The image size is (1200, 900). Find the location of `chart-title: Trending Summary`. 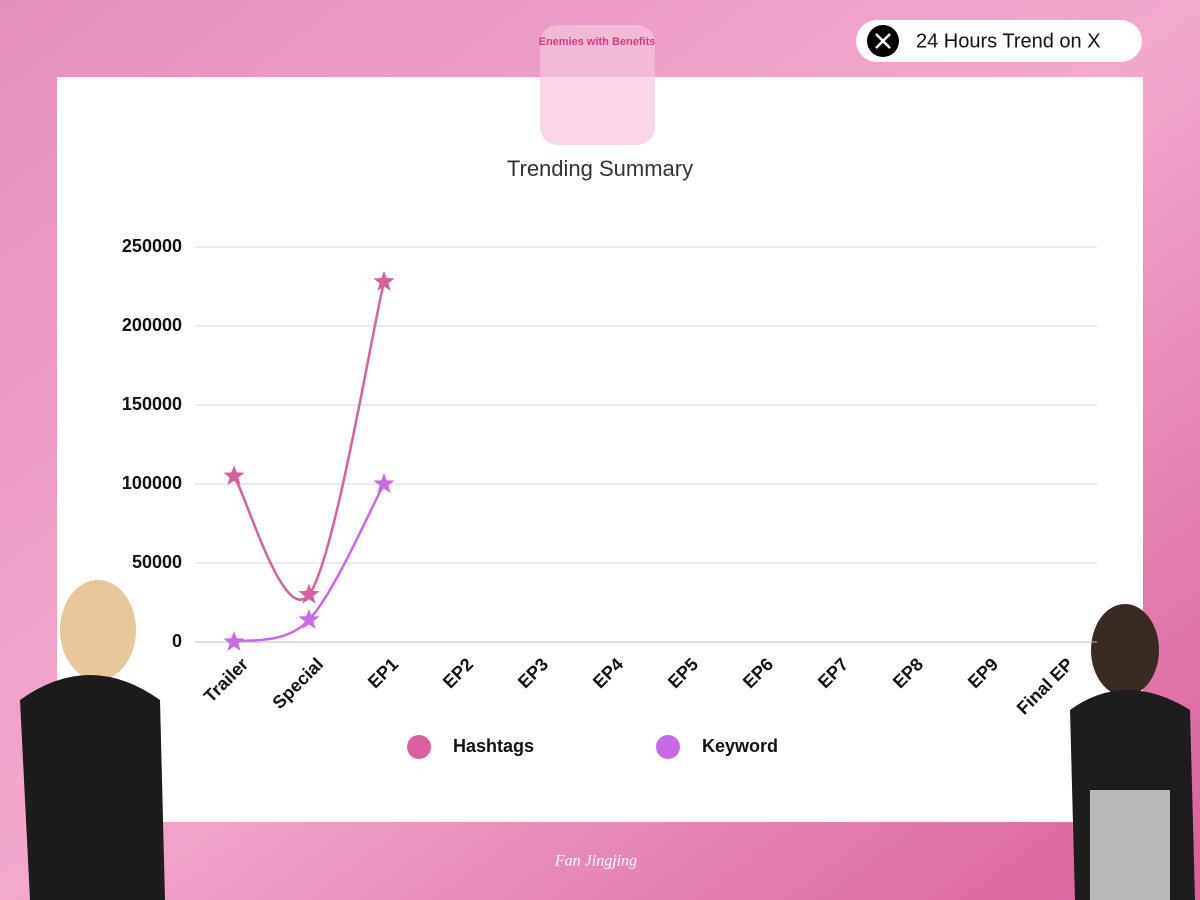

chart-title: Trending Summary is located at coordinates (600, 168).